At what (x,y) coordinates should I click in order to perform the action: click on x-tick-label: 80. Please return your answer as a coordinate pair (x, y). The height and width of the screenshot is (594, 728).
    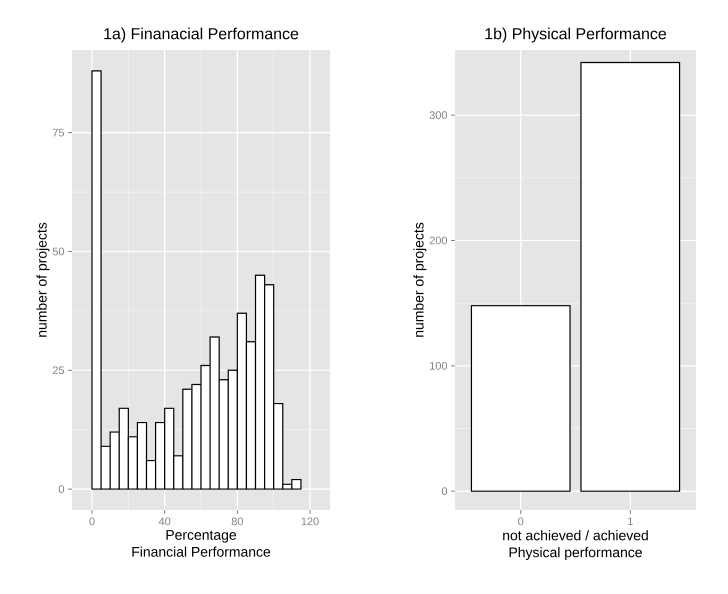
    Looking at the image, I should click on (237, 522).